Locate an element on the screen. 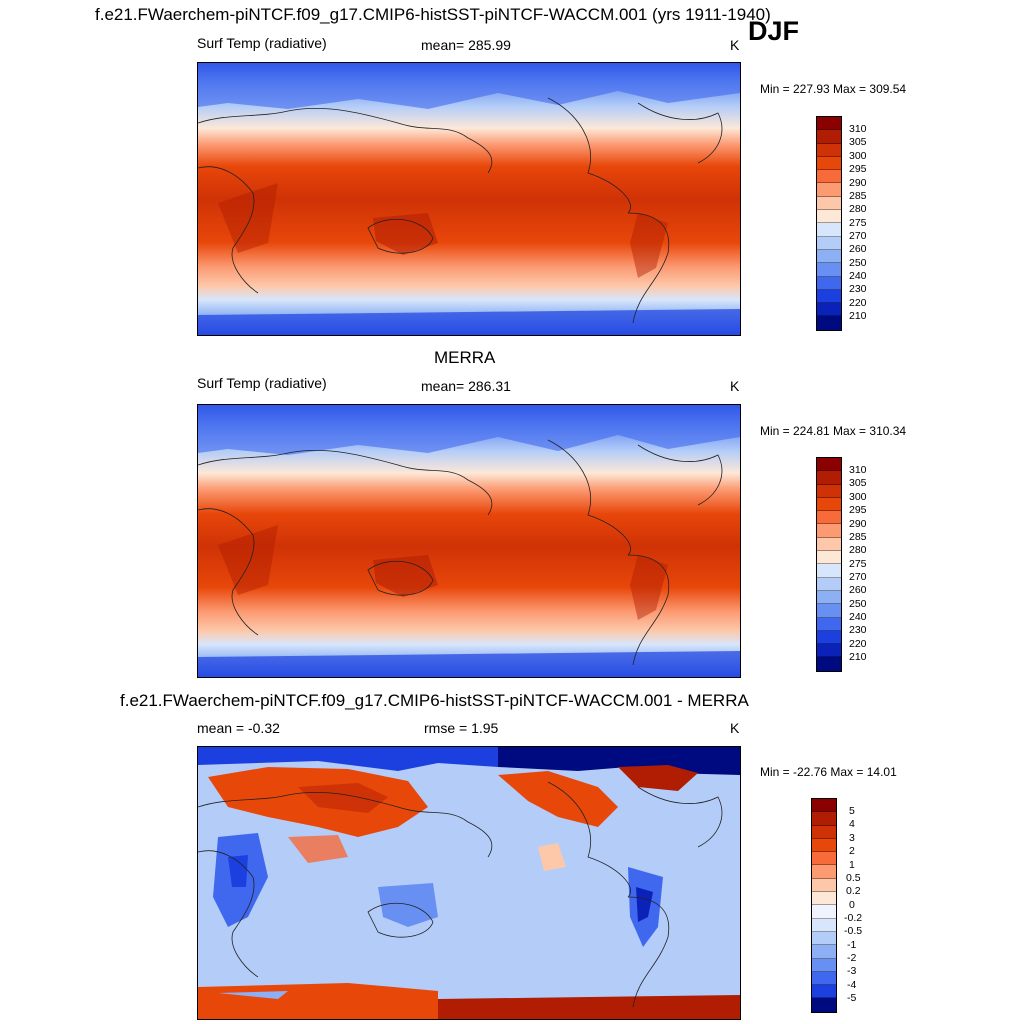 This screenshot has height=1024, width=1024. panel3-colorbar-label: 2 is located at coordinates (852, 851).